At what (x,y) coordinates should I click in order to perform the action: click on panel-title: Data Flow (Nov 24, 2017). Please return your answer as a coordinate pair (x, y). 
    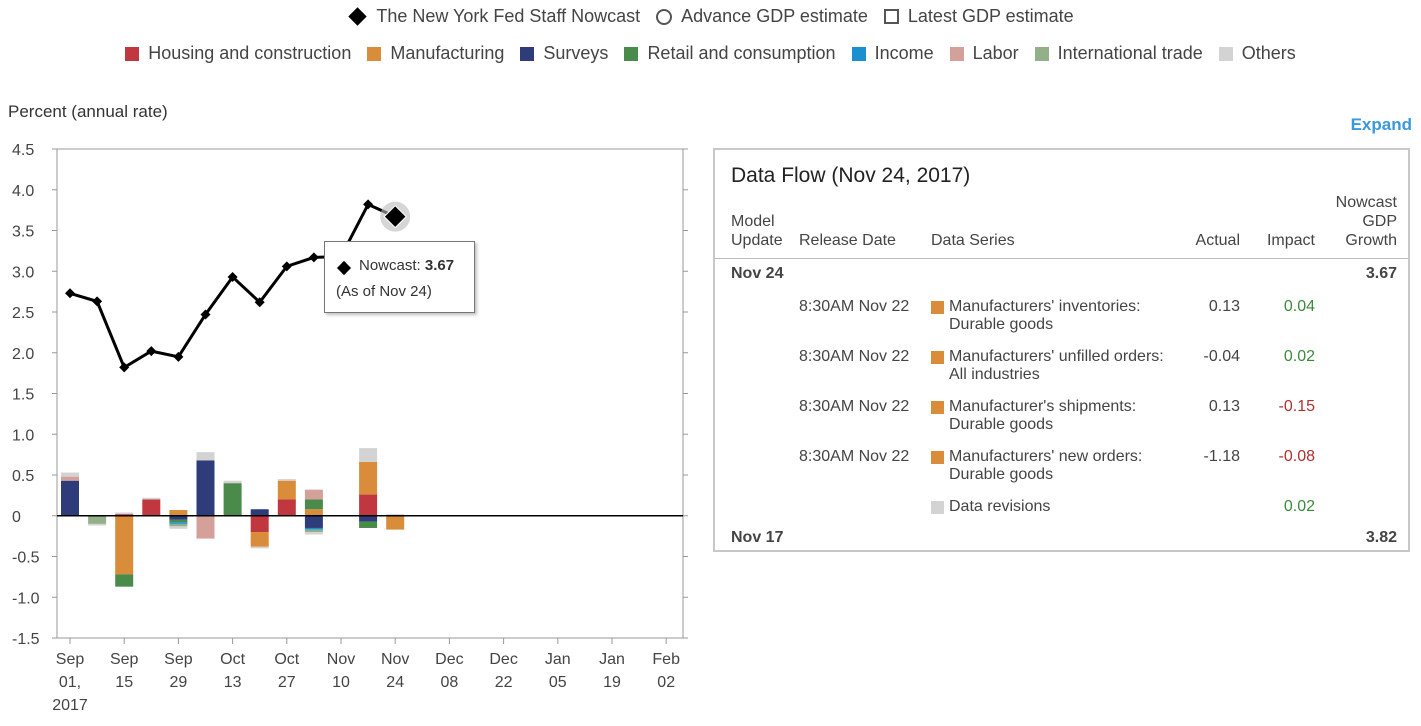
    Looking at the image, I should click on (851, 175).